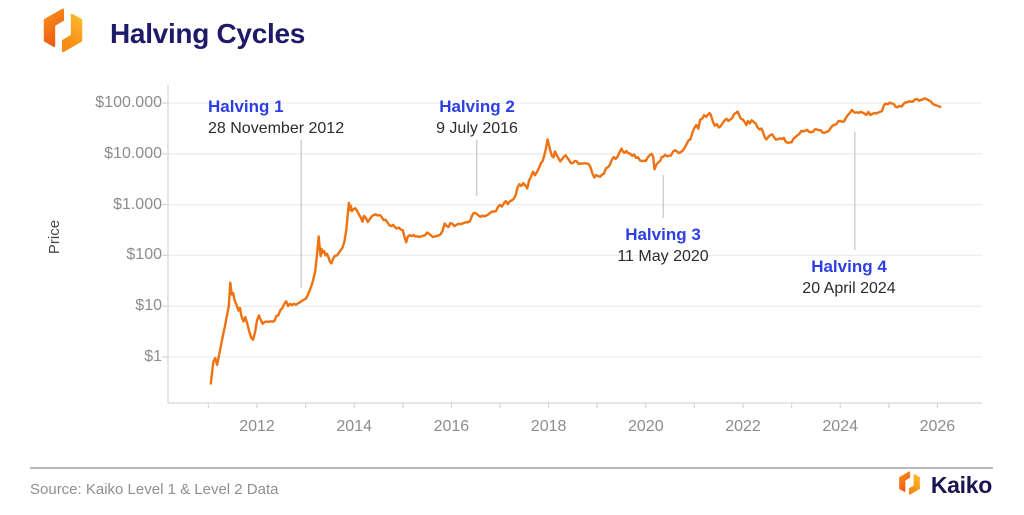 The height and width of the screenshot is (515, 1024). I want to click on y-tick-label: $1.000, so click(137, 204).